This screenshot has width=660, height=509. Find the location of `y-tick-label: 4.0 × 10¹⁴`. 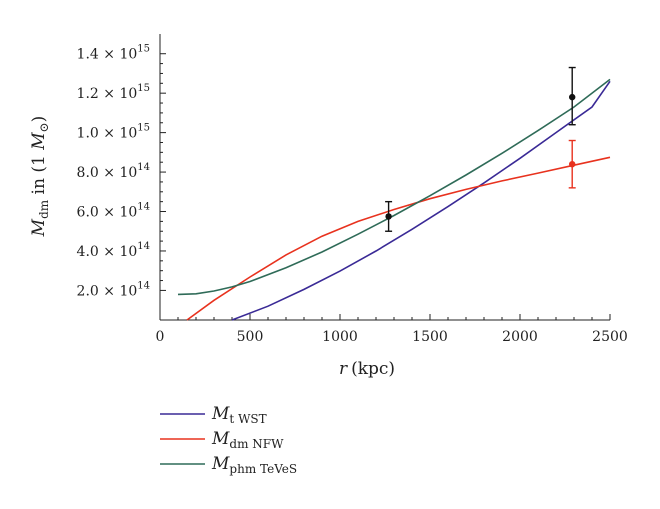

y-tick-label: 4.0 × 10¹⁴ is located at coordinates (113, 250).